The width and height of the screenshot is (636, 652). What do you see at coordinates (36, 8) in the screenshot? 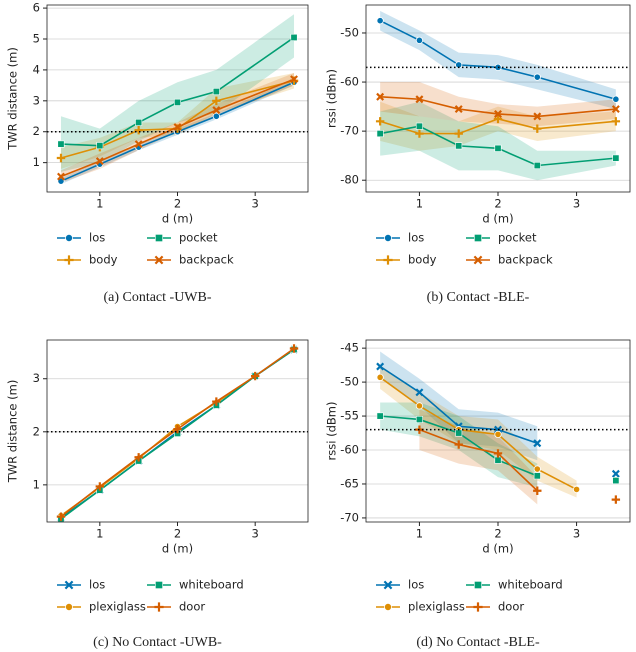
I see `y-tick-label: 6` at bounding box center [36, 8].